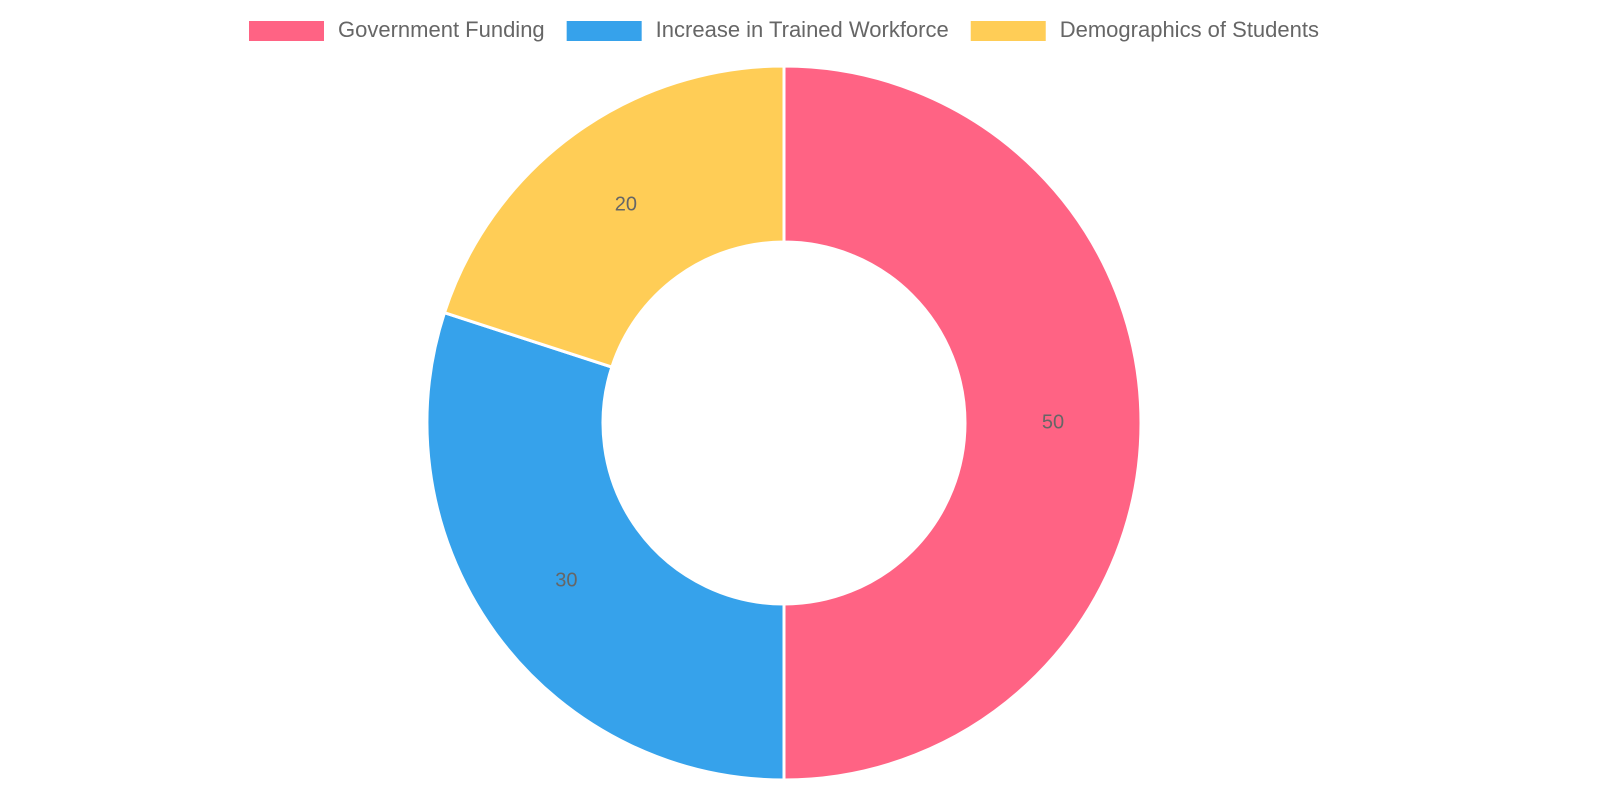  What do you see at coordinates (1189, 29) in the screenshot?
I see `legend-label: Demographics of Students` at bounding box center [1189, 29].